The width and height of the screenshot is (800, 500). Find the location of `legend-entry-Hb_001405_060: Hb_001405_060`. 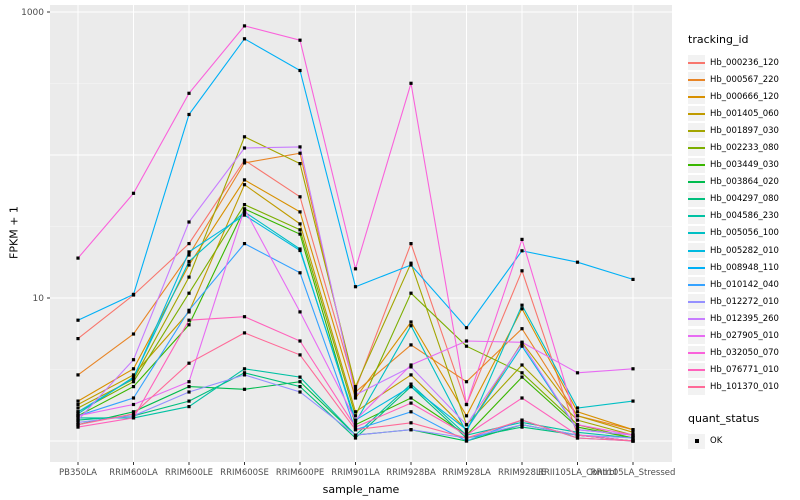

legend-entry-Hb_001405_060: Hb_001405_060 is located at coordinates (744, 113).